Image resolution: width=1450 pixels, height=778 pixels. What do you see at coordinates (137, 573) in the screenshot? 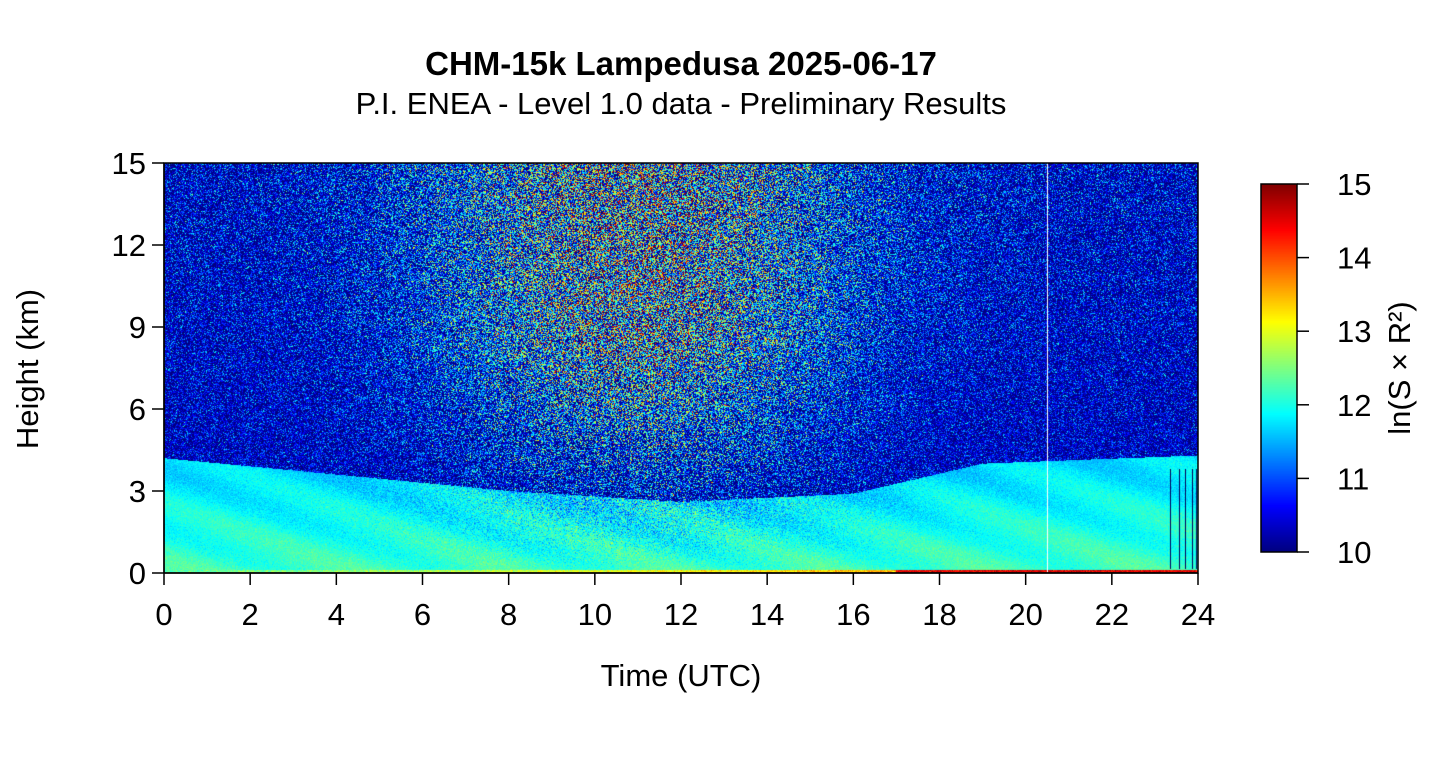
I see `y-tick-label: 0` at bounding box center [137, 573].